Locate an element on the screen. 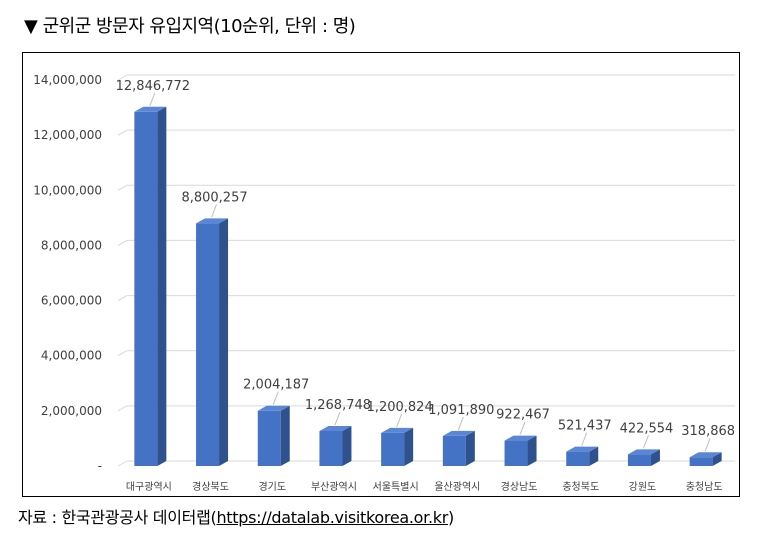 This screenshot has height=536, width=762. x-tick-label: 경상북도 is located at coordinates (210, 486).